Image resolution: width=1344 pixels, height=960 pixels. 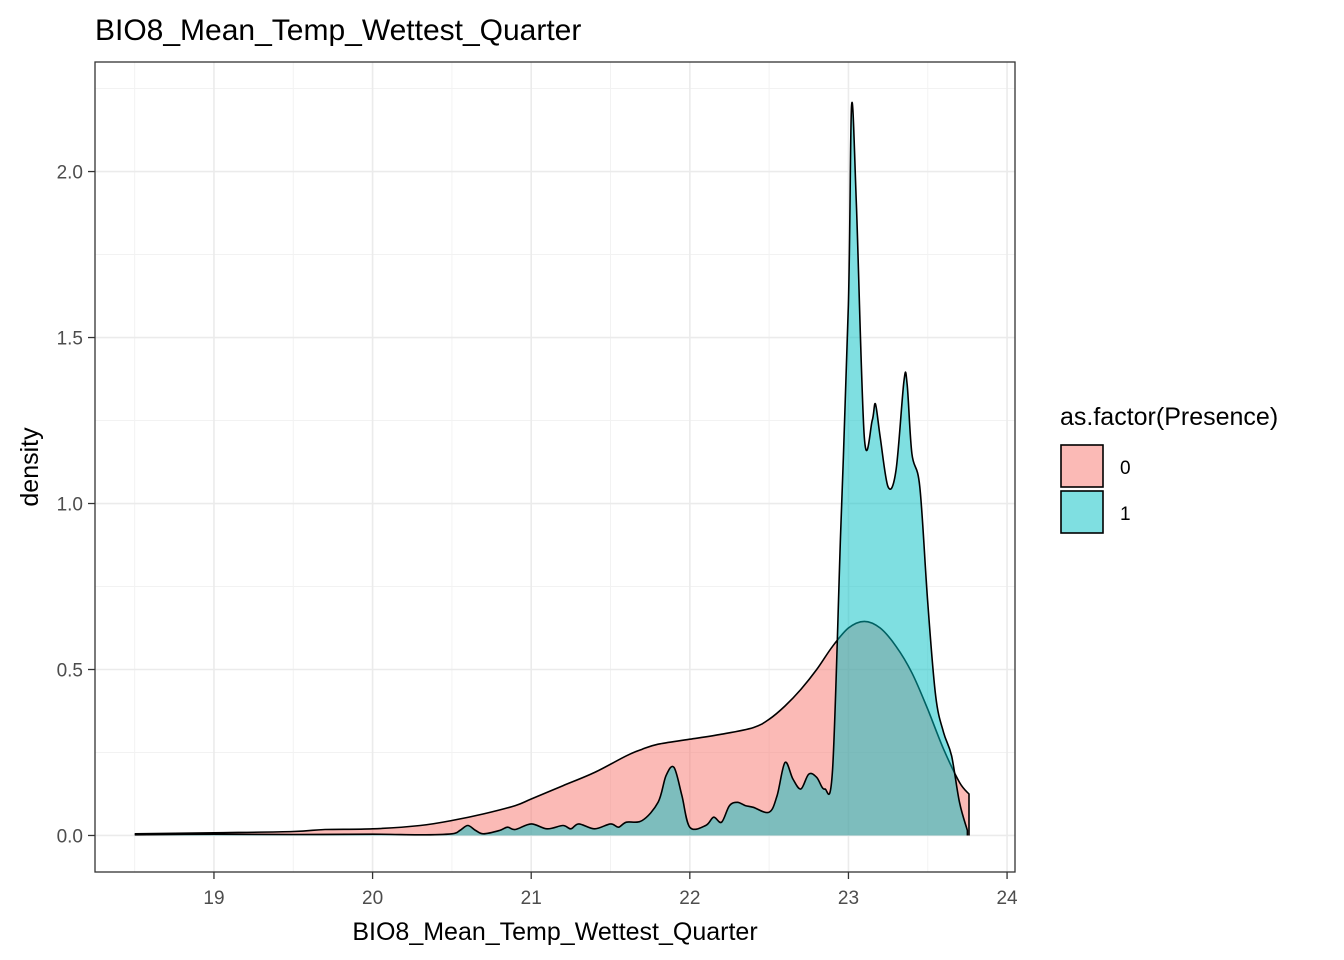 What do you see at coordinates (213, 898) in the screenshot?
I see `x-tick-label: 19` at bounding box center [213, 898].